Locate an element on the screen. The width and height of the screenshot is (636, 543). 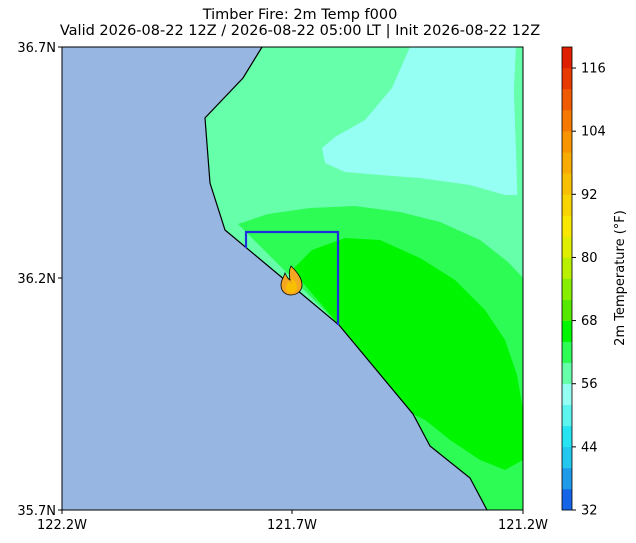
temp-region-coastal-strip is located at coordinates (474, 465).